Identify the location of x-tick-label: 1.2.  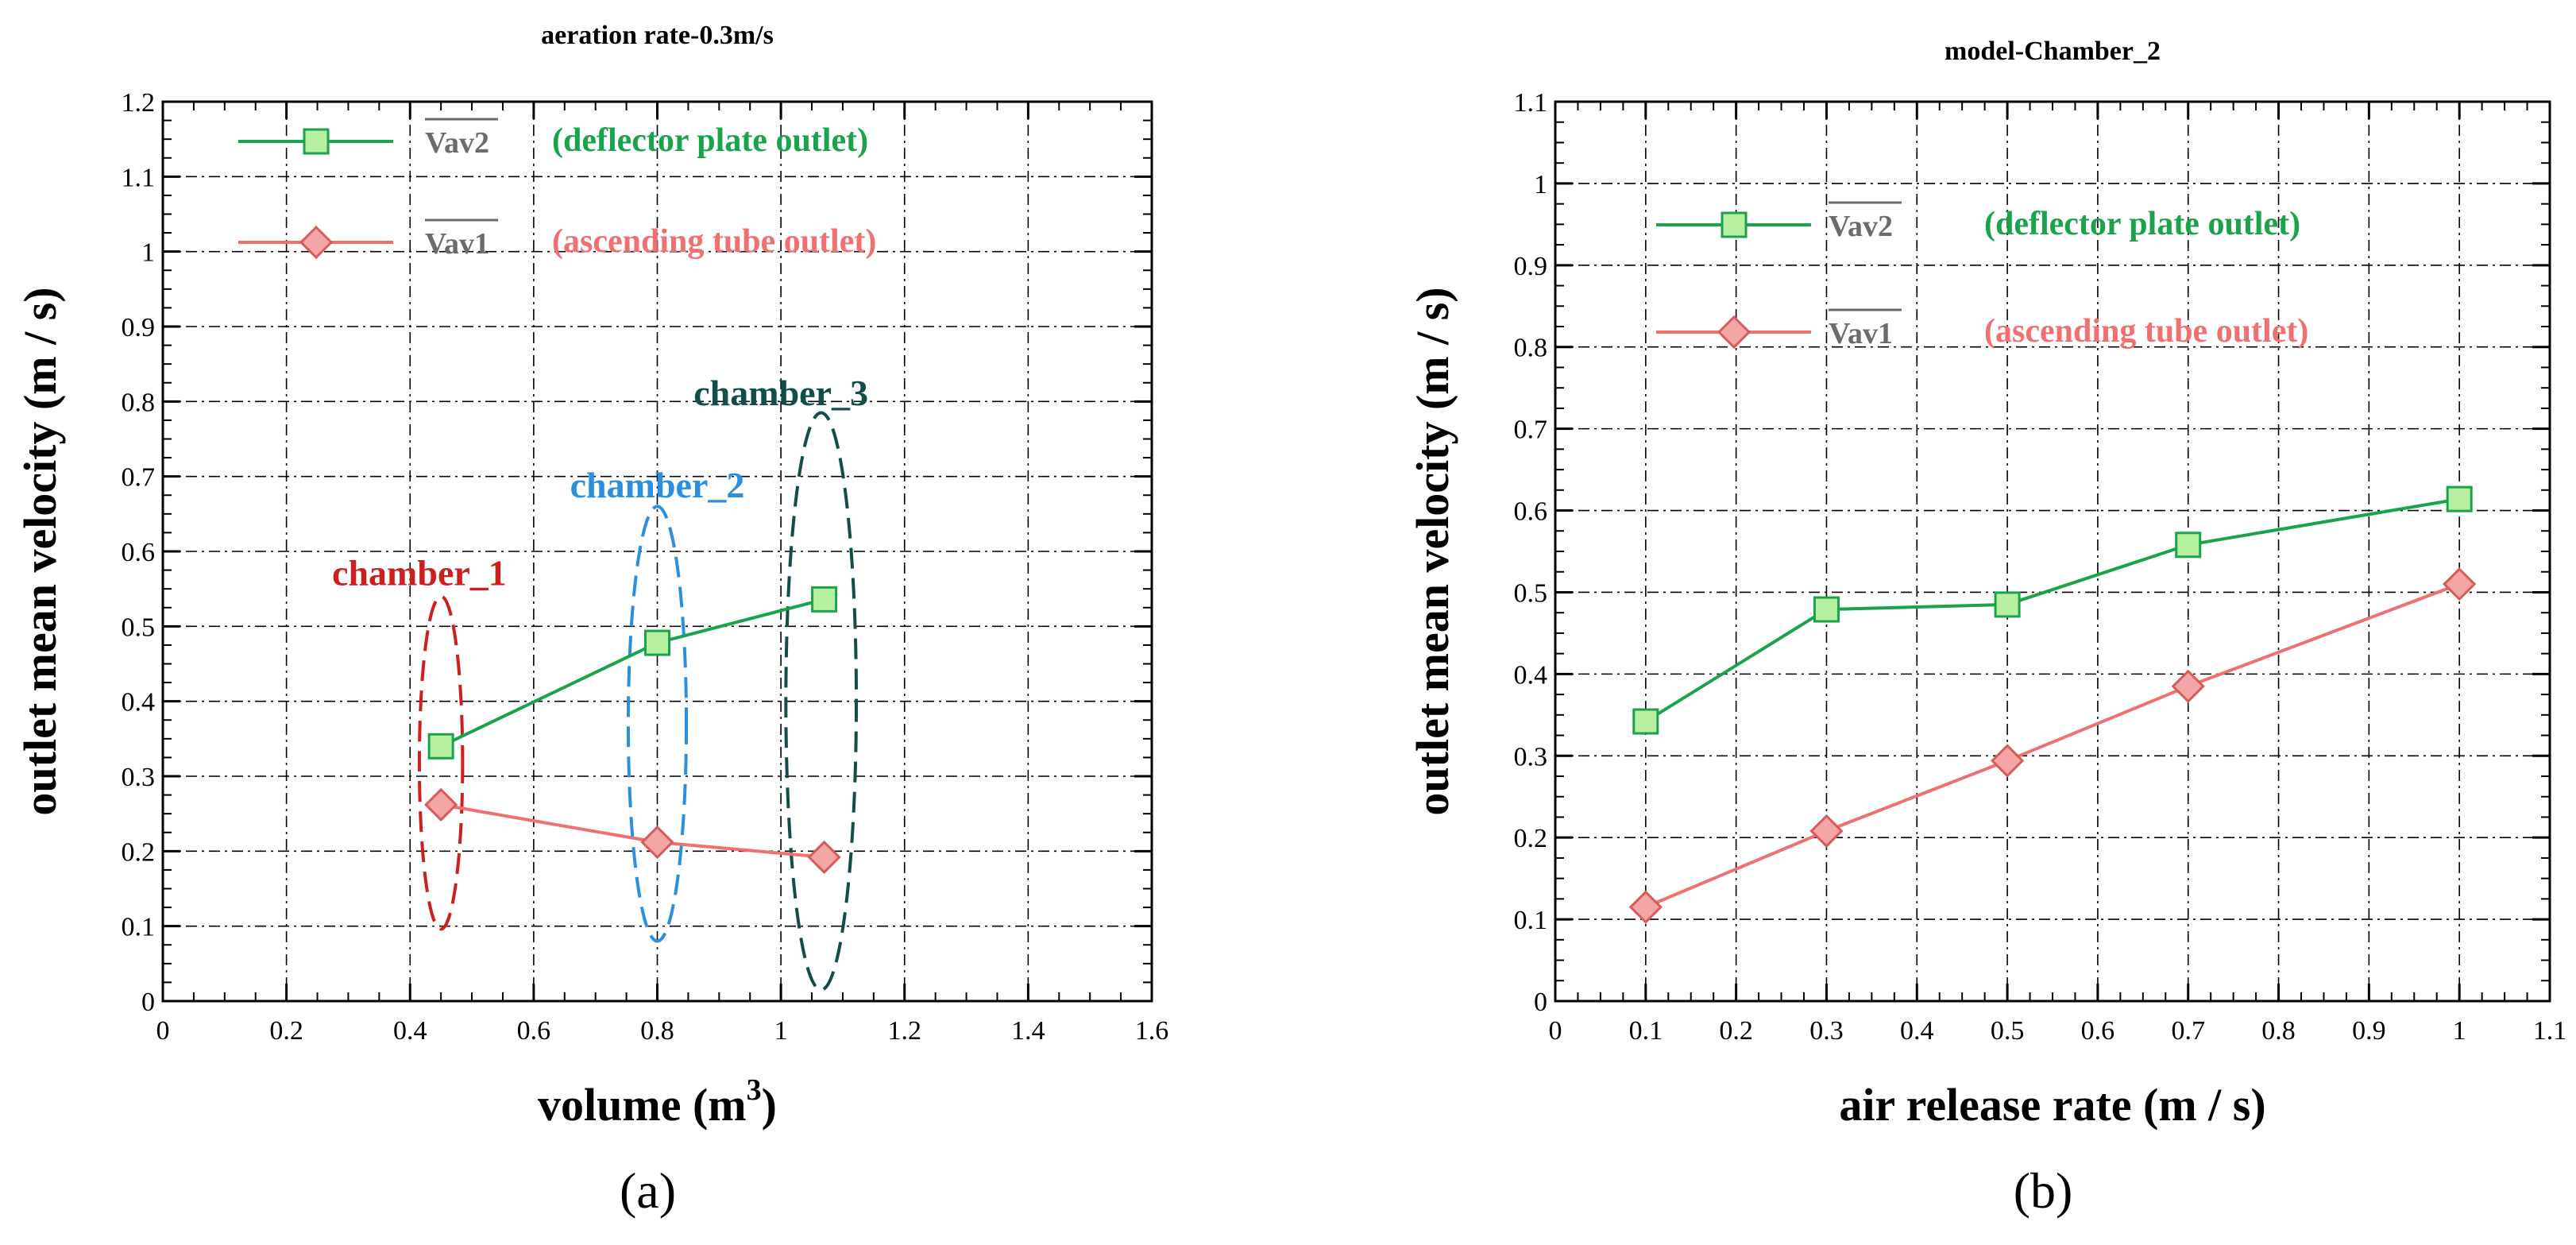
(905, 1031).